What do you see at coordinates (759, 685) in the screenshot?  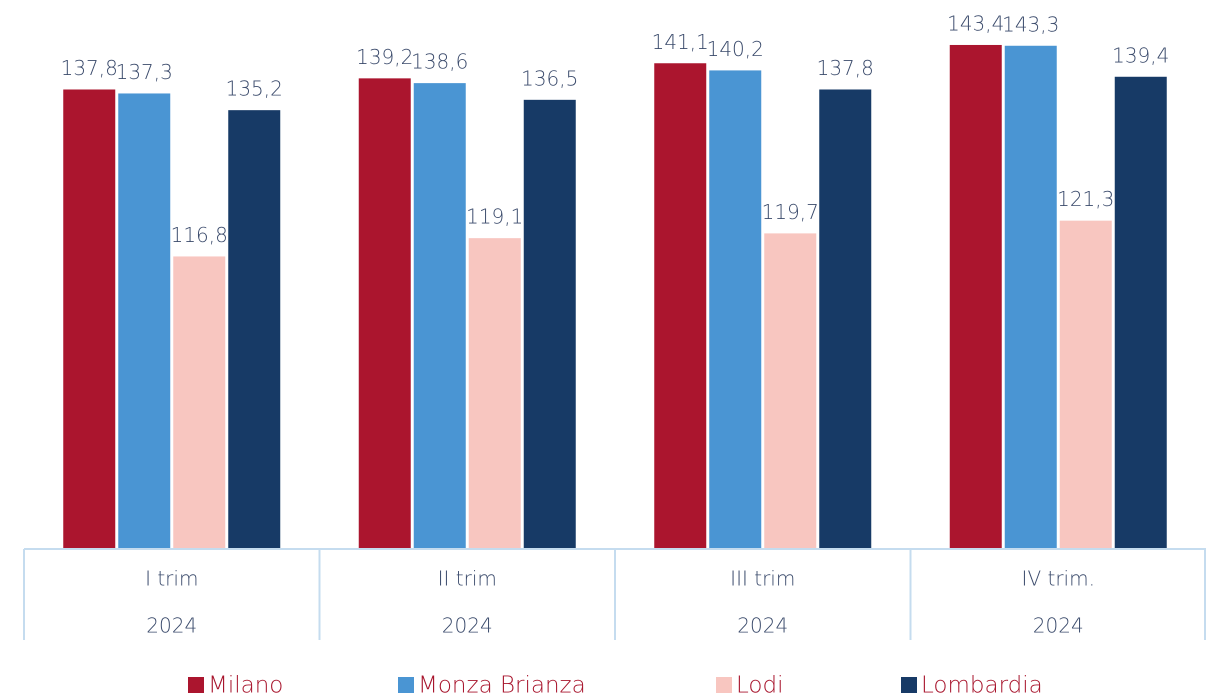 I see `legend-label: Lodi` at bounding box center [759, 685].